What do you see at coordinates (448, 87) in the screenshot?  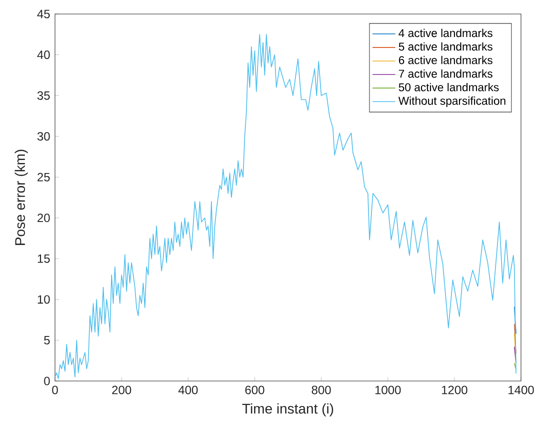 I see `legend-label: 50 active landmarks` at bounding box center [448, 87].